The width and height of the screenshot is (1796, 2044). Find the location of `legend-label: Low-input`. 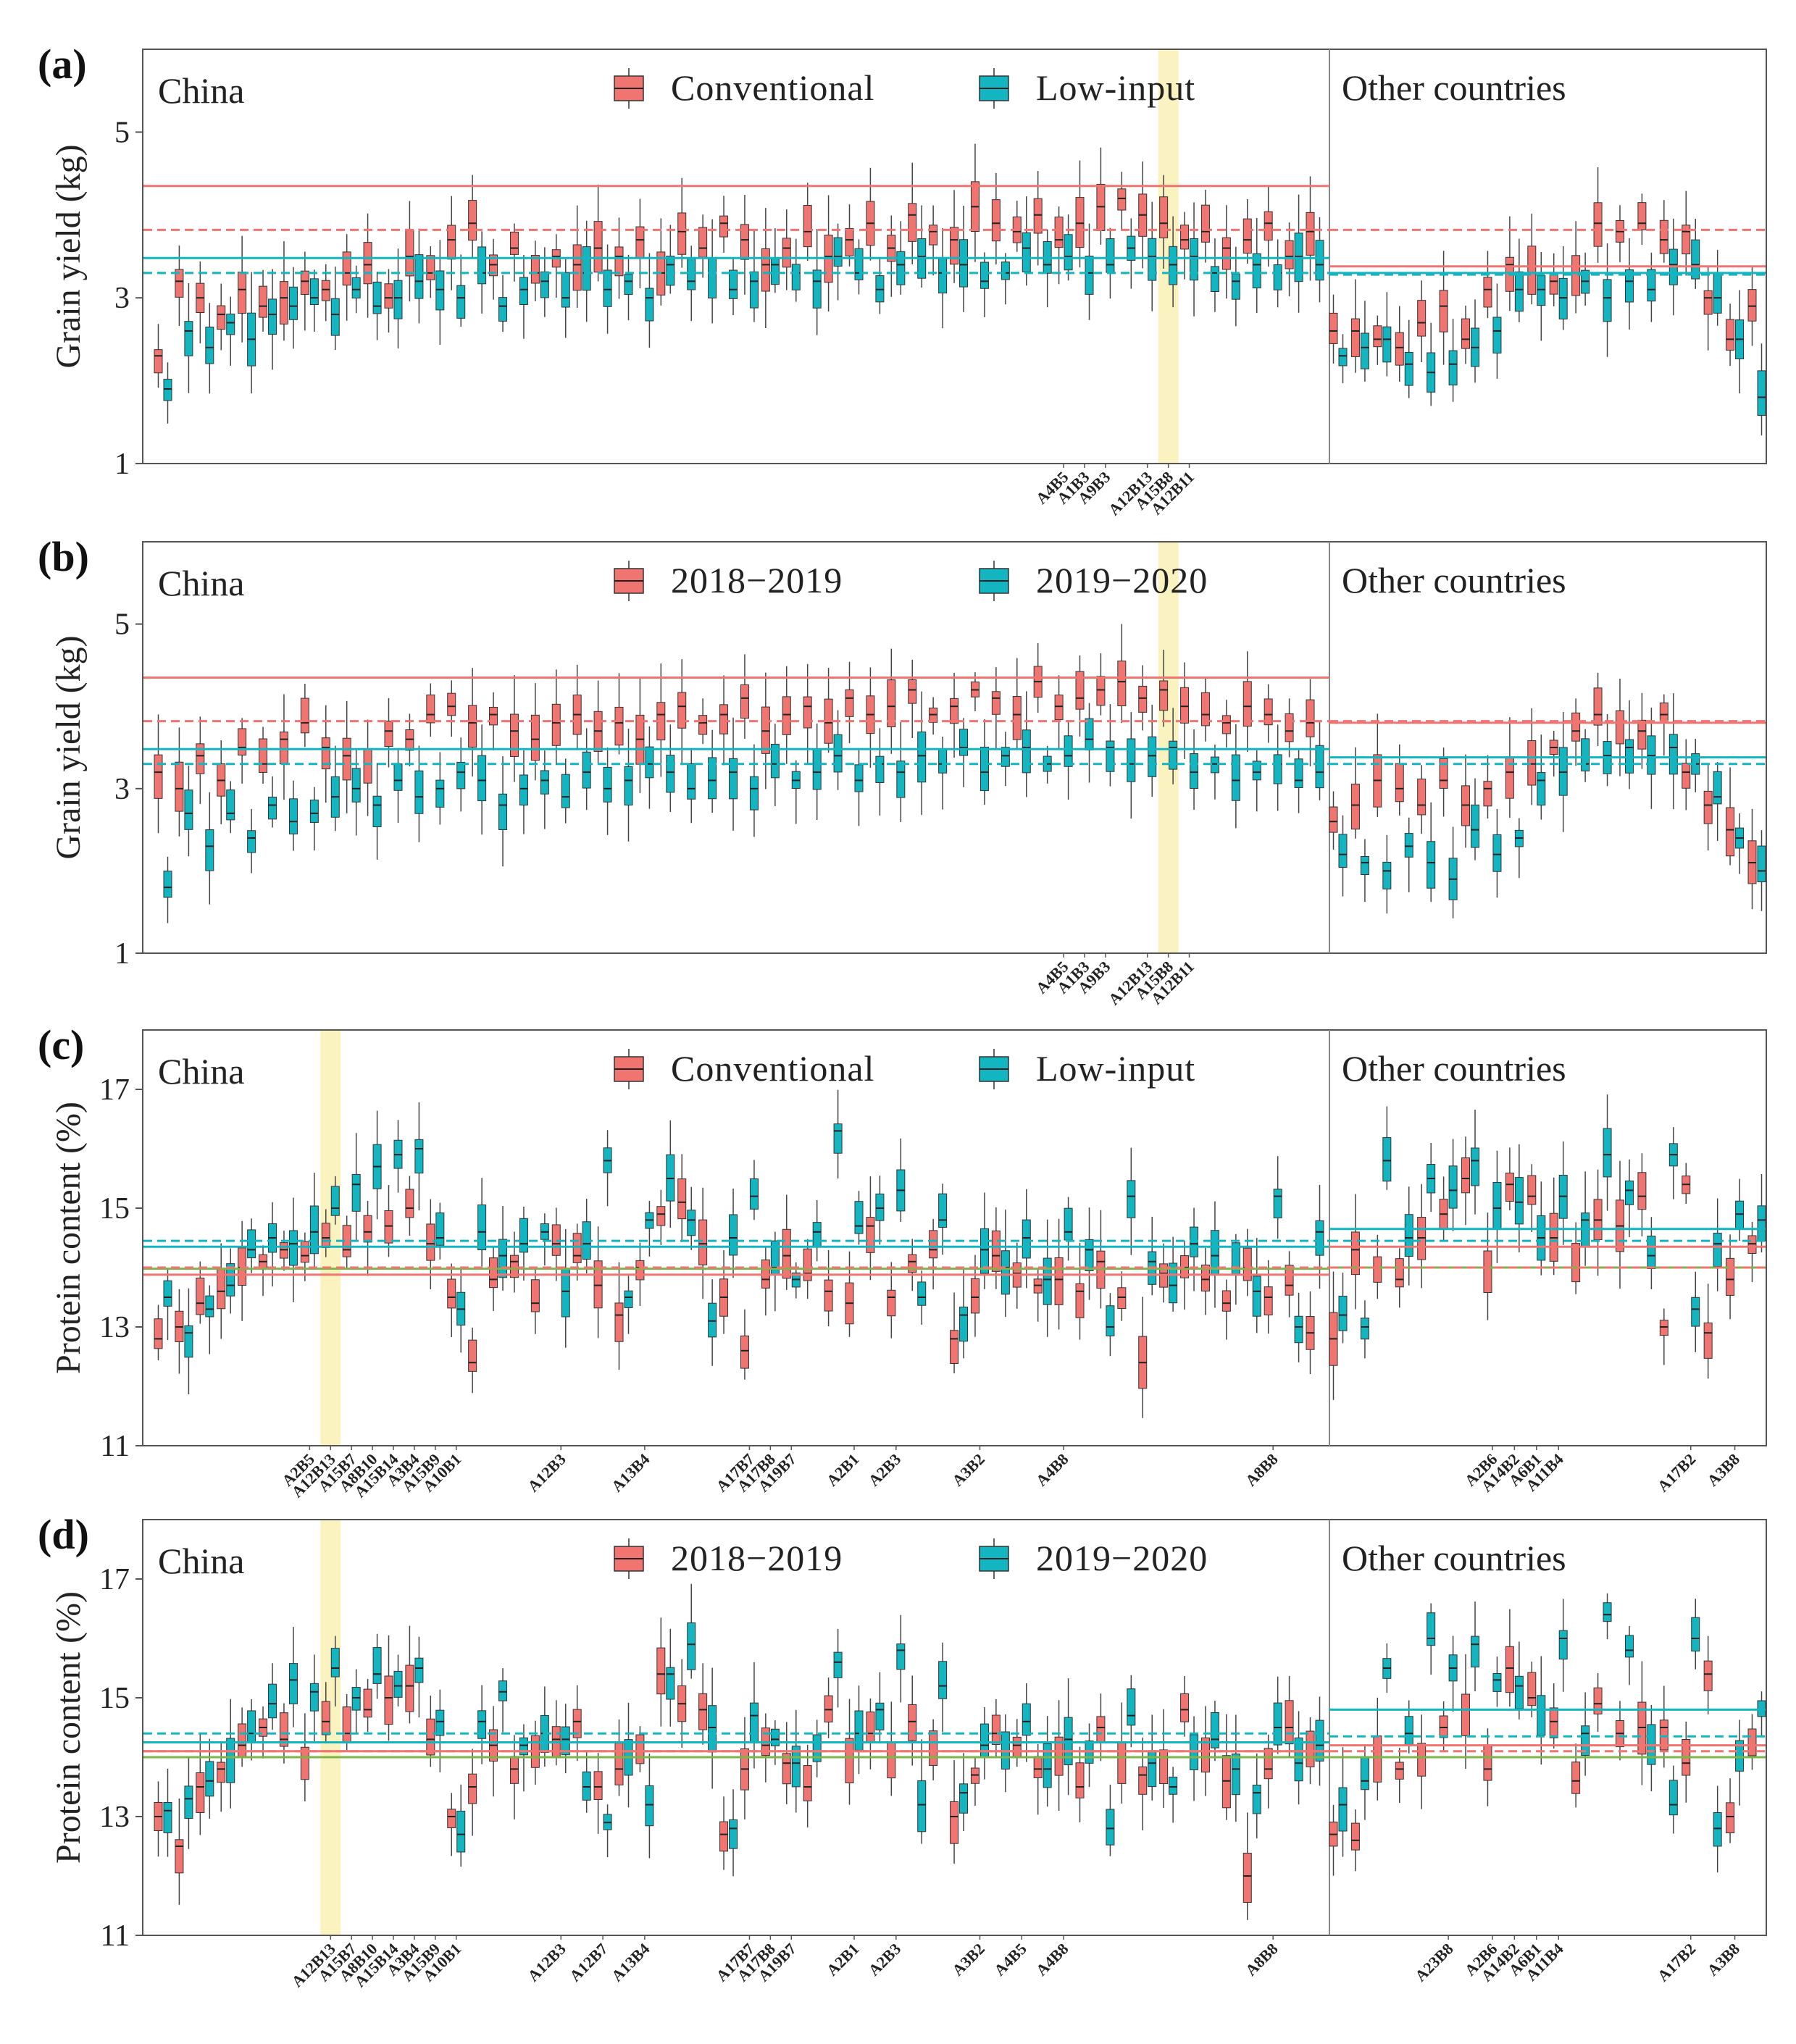

legend-label: Low-input is located at coordinates (1115, 87).